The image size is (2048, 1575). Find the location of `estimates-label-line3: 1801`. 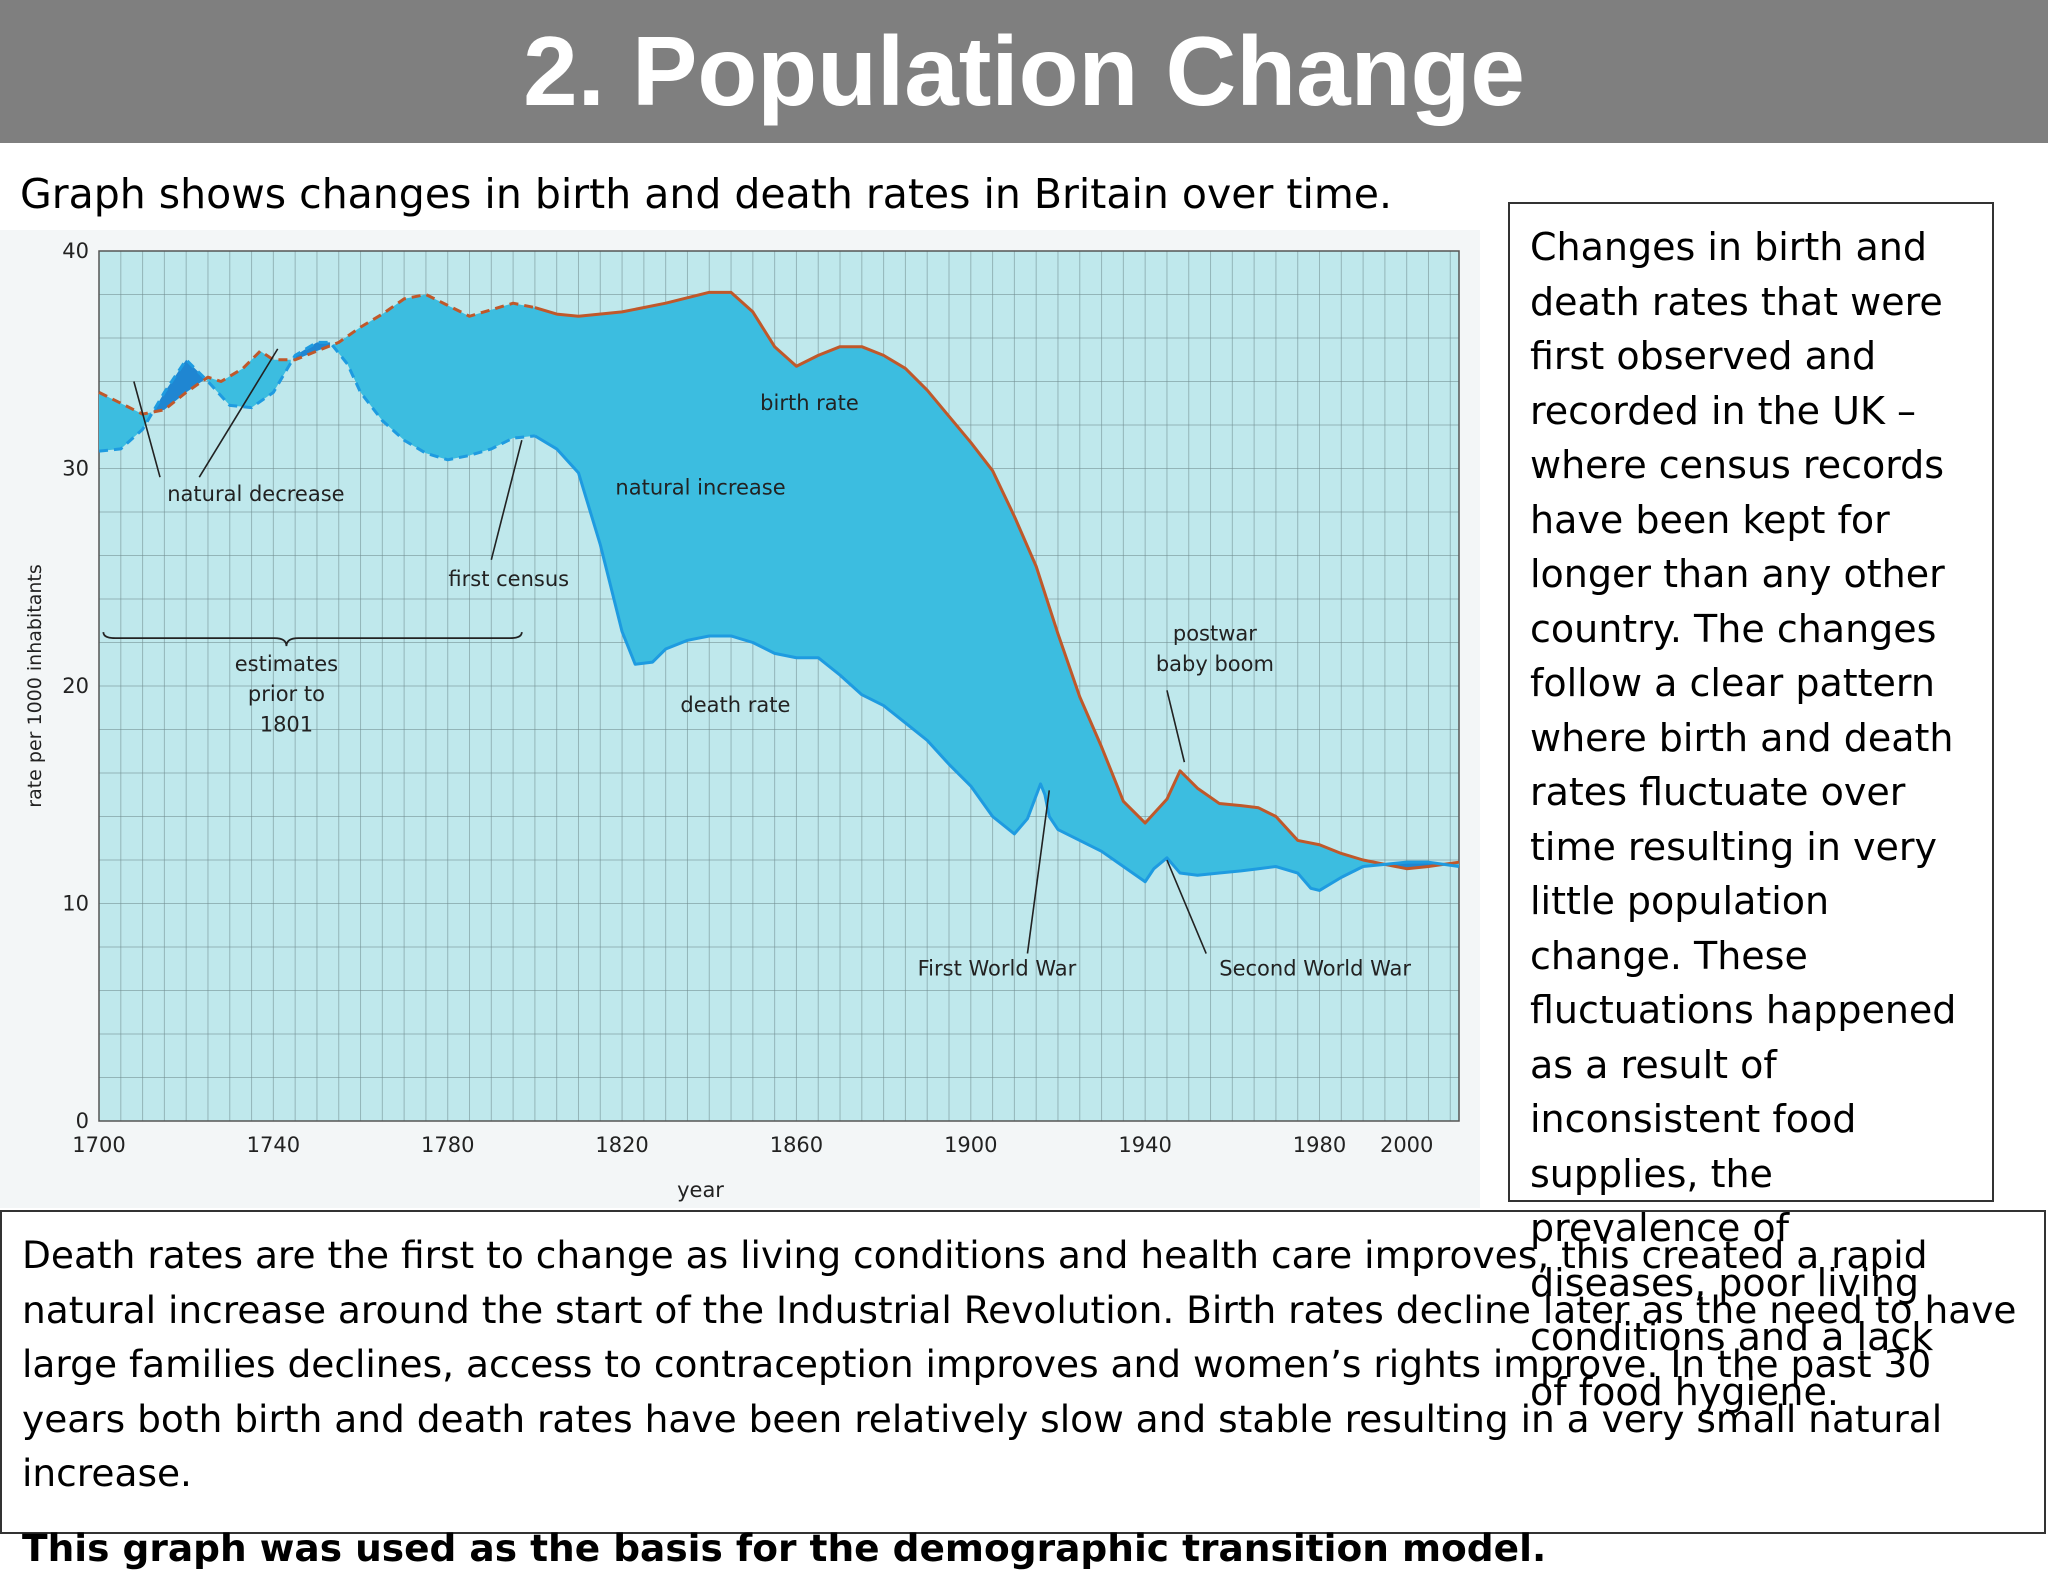

estimates-label-line3: 1801 is located at coordinates (286, 725).